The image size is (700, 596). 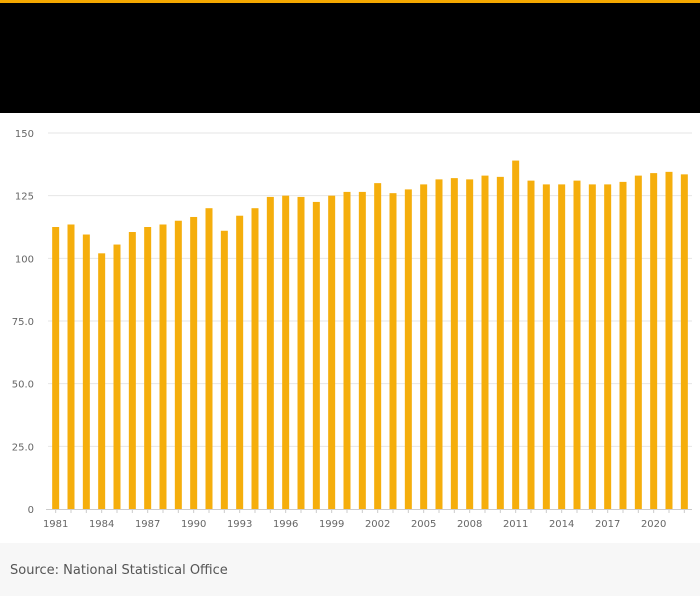 I want to click on x-tick-label: 1981, so click(x=55, y=524).